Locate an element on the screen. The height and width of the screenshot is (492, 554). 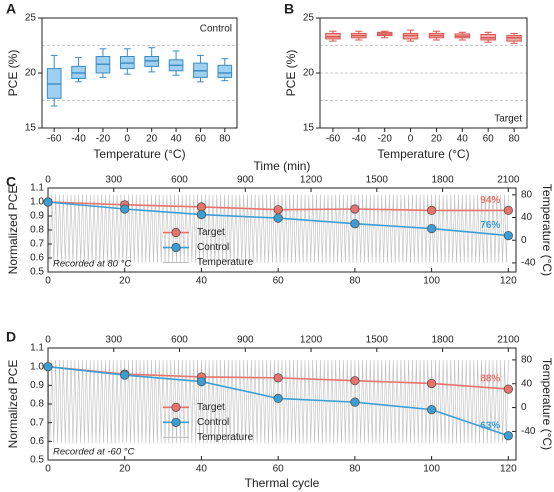
y-tick-label: 0.6 is located at coordinates (37, 258).